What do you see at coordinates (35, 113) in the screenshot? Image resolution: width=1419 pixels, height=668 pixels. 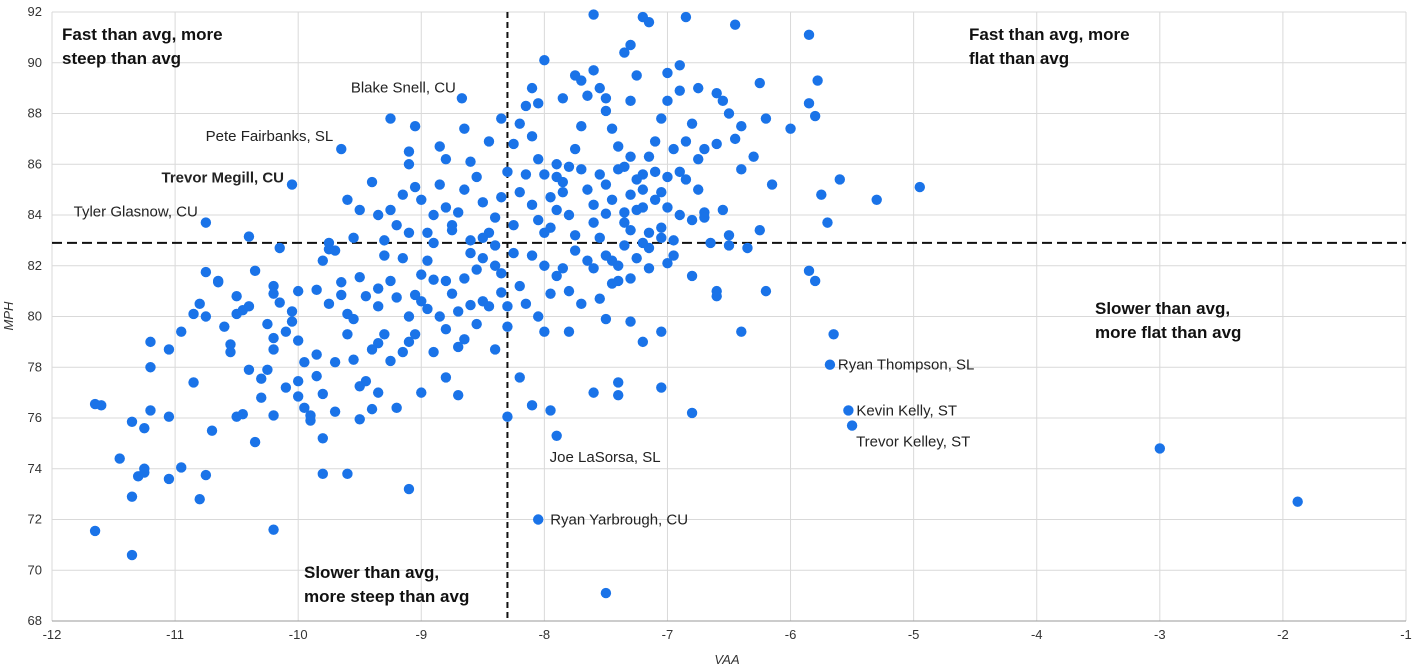 I see `y-tick-label: 88` at bounding box center [35, 113].